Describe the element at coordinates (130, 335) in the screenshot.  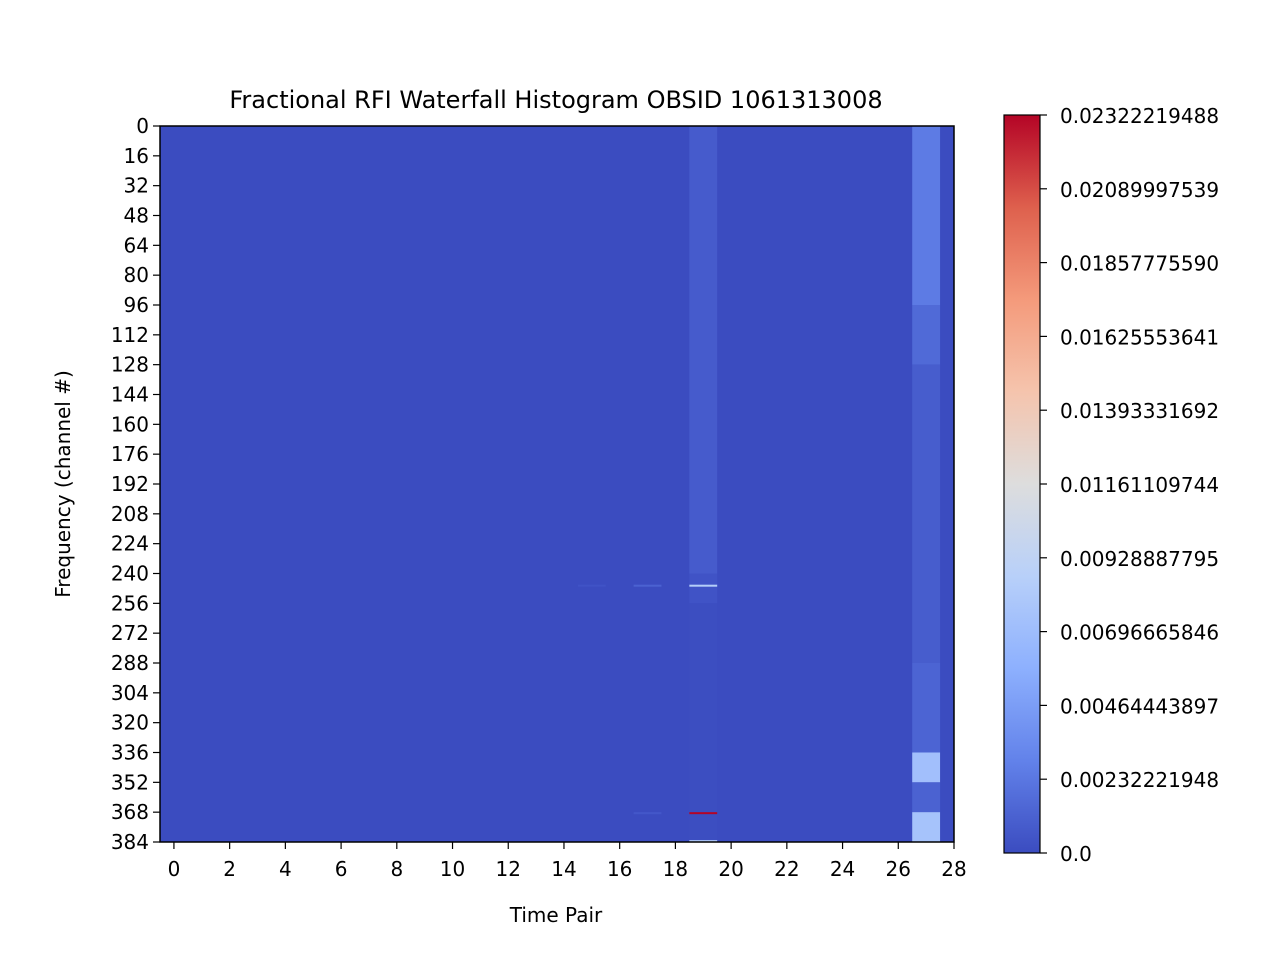
I see `y-tick-label: 112` at that location.